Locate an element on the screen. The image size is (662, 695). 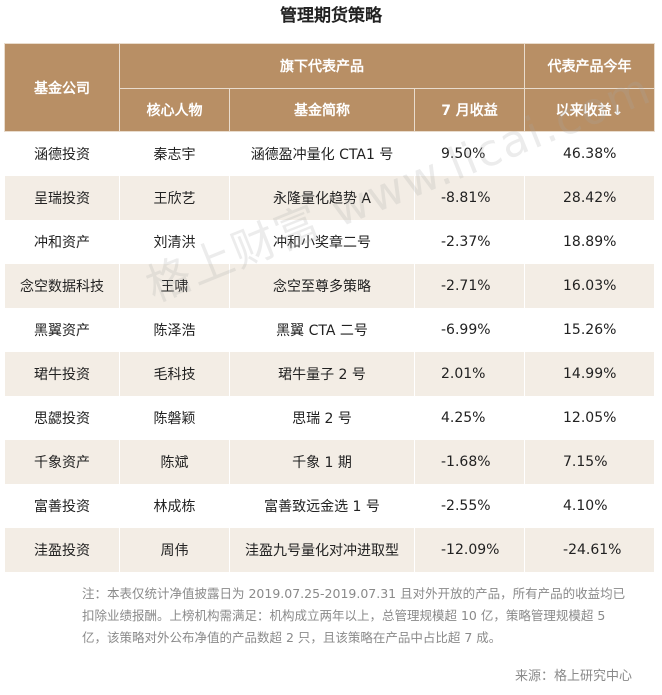
table-row: 涵德投资 秦志宇 涵德盈冲量化 CTA1 号 9.50% 46.38% is located at coordinates (330, 153).